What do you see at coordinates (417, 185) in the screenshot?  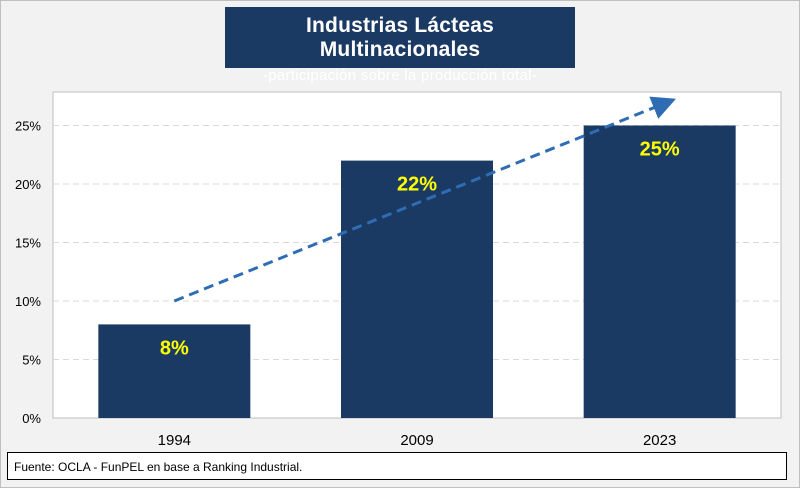 I see `data-label: 22%` at bounding box center [417, 185].